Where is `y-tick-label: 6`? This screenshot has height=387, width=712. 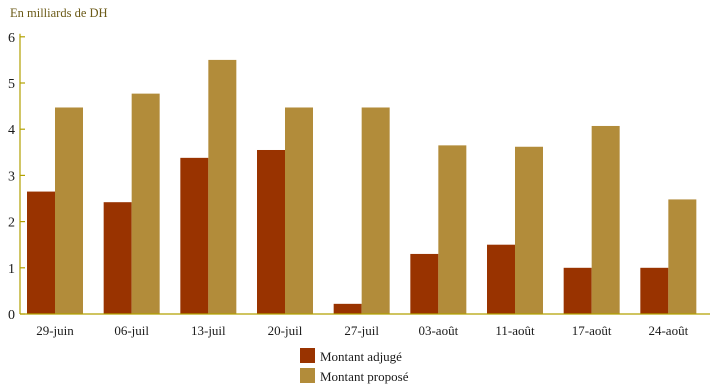 y-tick-label: 6 is located at coordinates (11, 38).